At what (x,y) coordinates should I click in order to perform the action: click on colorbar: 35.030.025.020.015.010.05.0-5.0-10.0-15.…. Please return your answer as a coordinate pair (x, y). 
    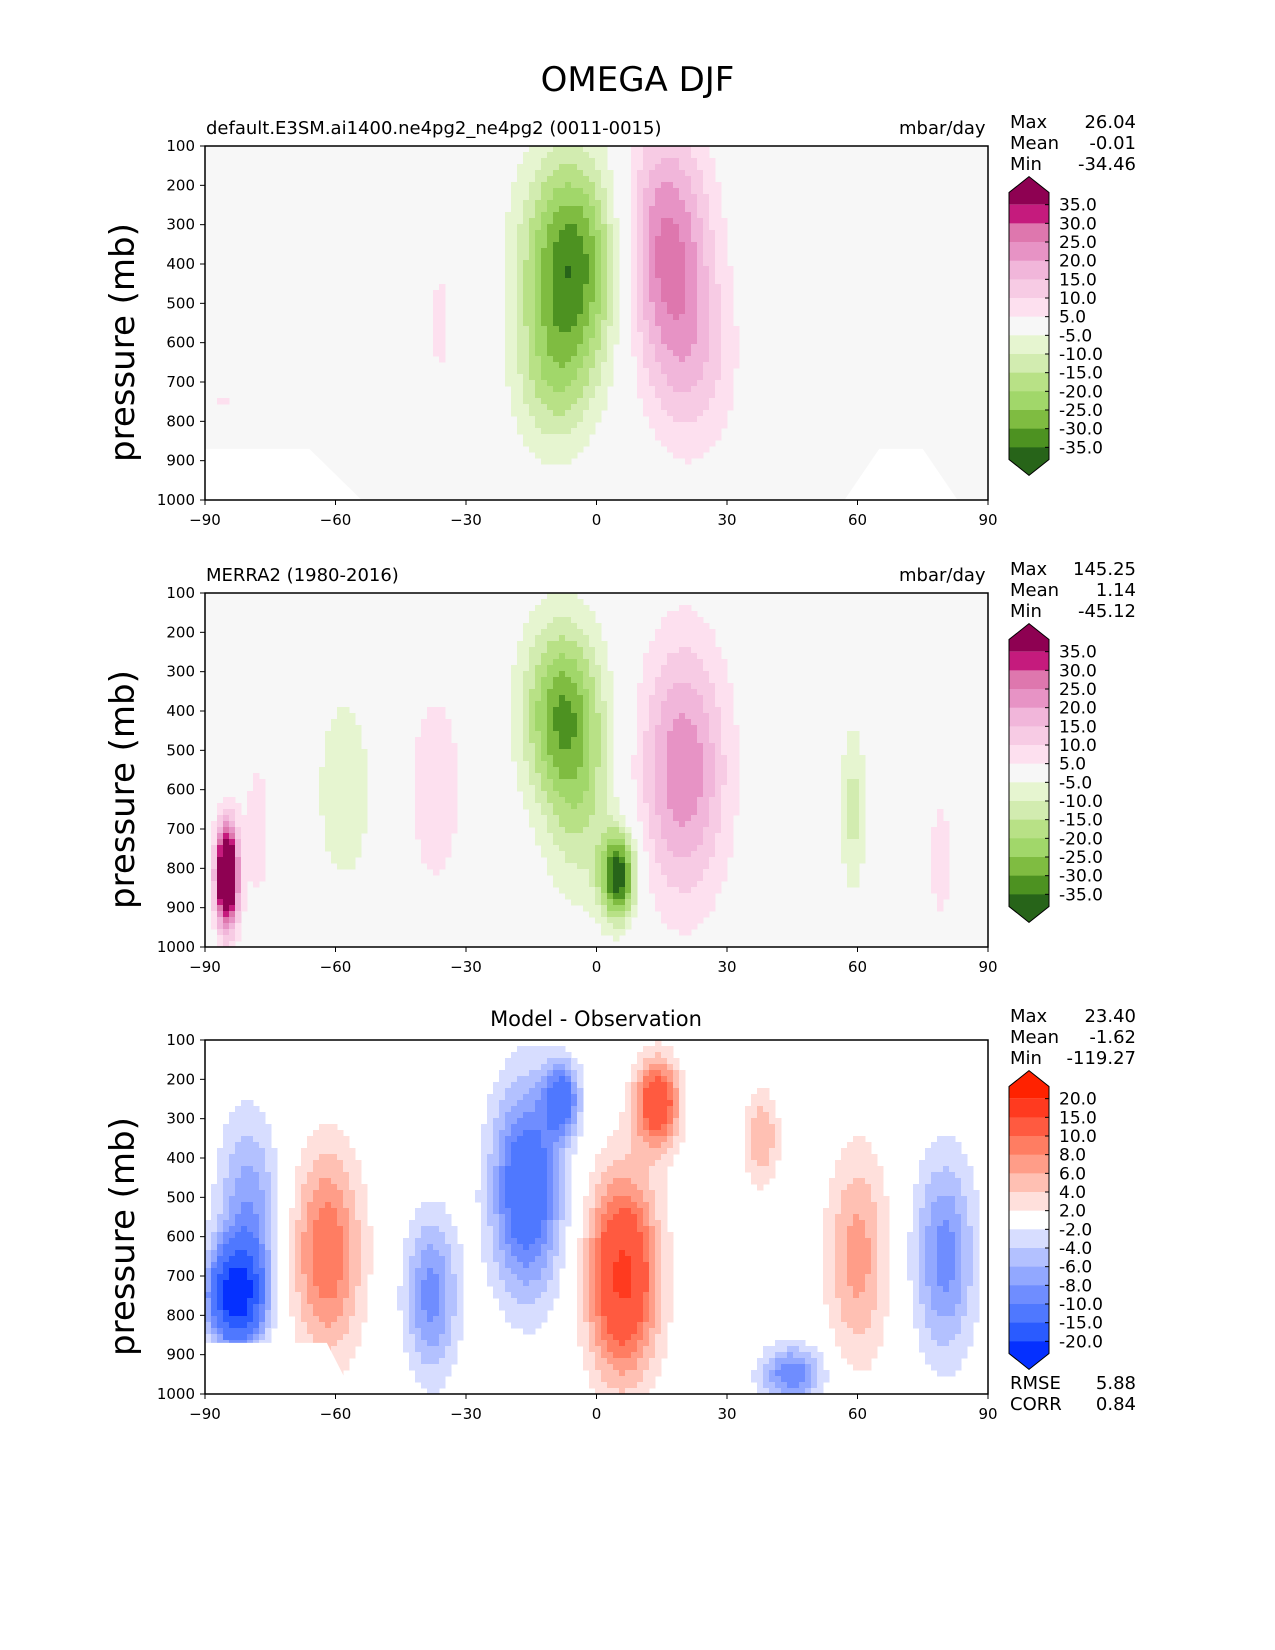
    Looking at the image, I should click on (1055, 326).